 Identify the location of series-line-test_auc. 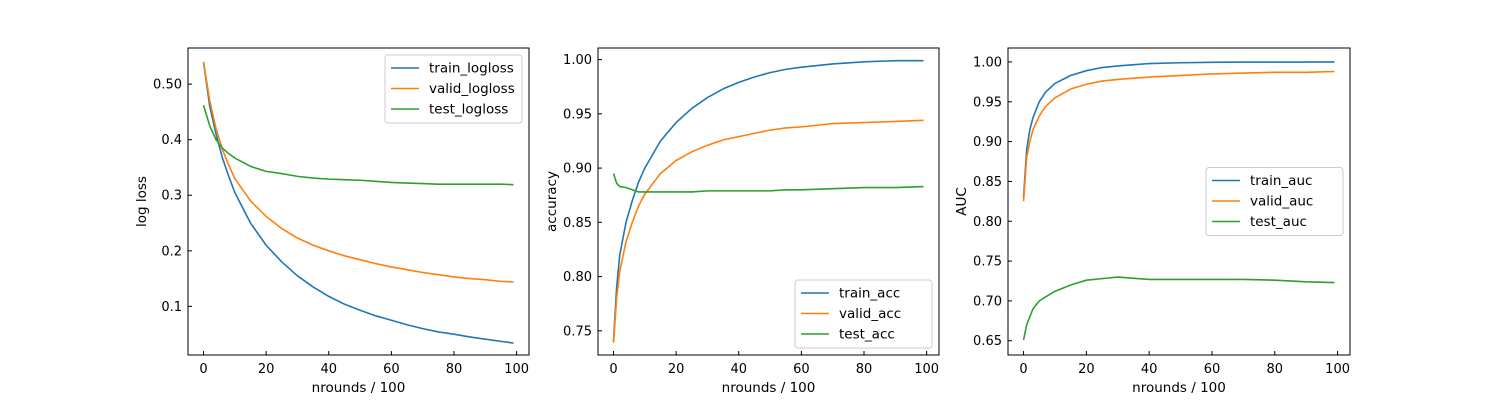
(1178, 308).